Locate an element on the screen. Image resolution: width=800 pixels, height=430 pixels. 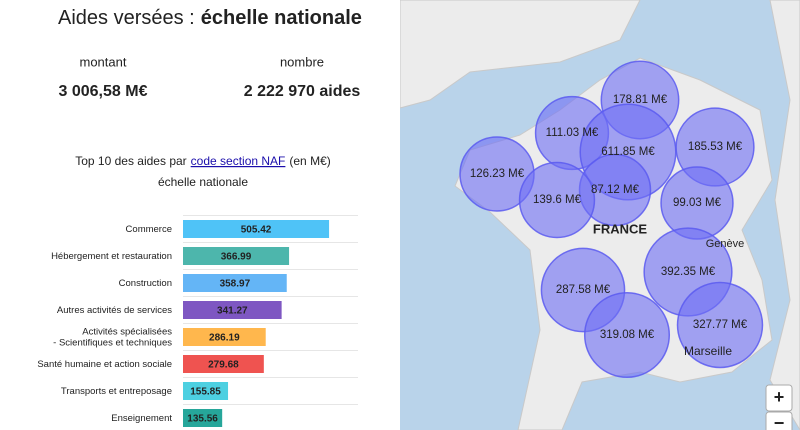
category-label: Commerce is located at coordinates (149, 229).